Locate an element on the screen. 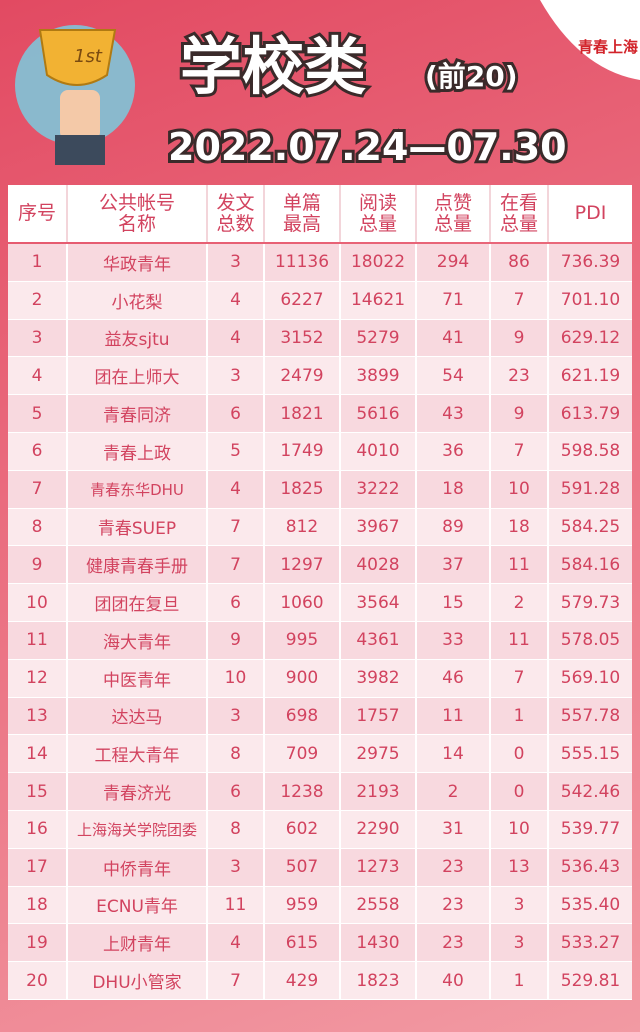  header-cell: 阅读 总量 is located at coordinates (379, 213).